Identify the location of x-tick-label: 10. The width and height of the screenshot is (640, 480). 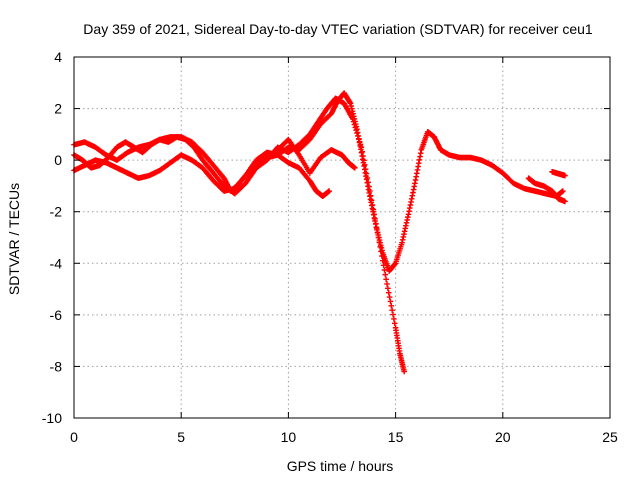
(289, 437).